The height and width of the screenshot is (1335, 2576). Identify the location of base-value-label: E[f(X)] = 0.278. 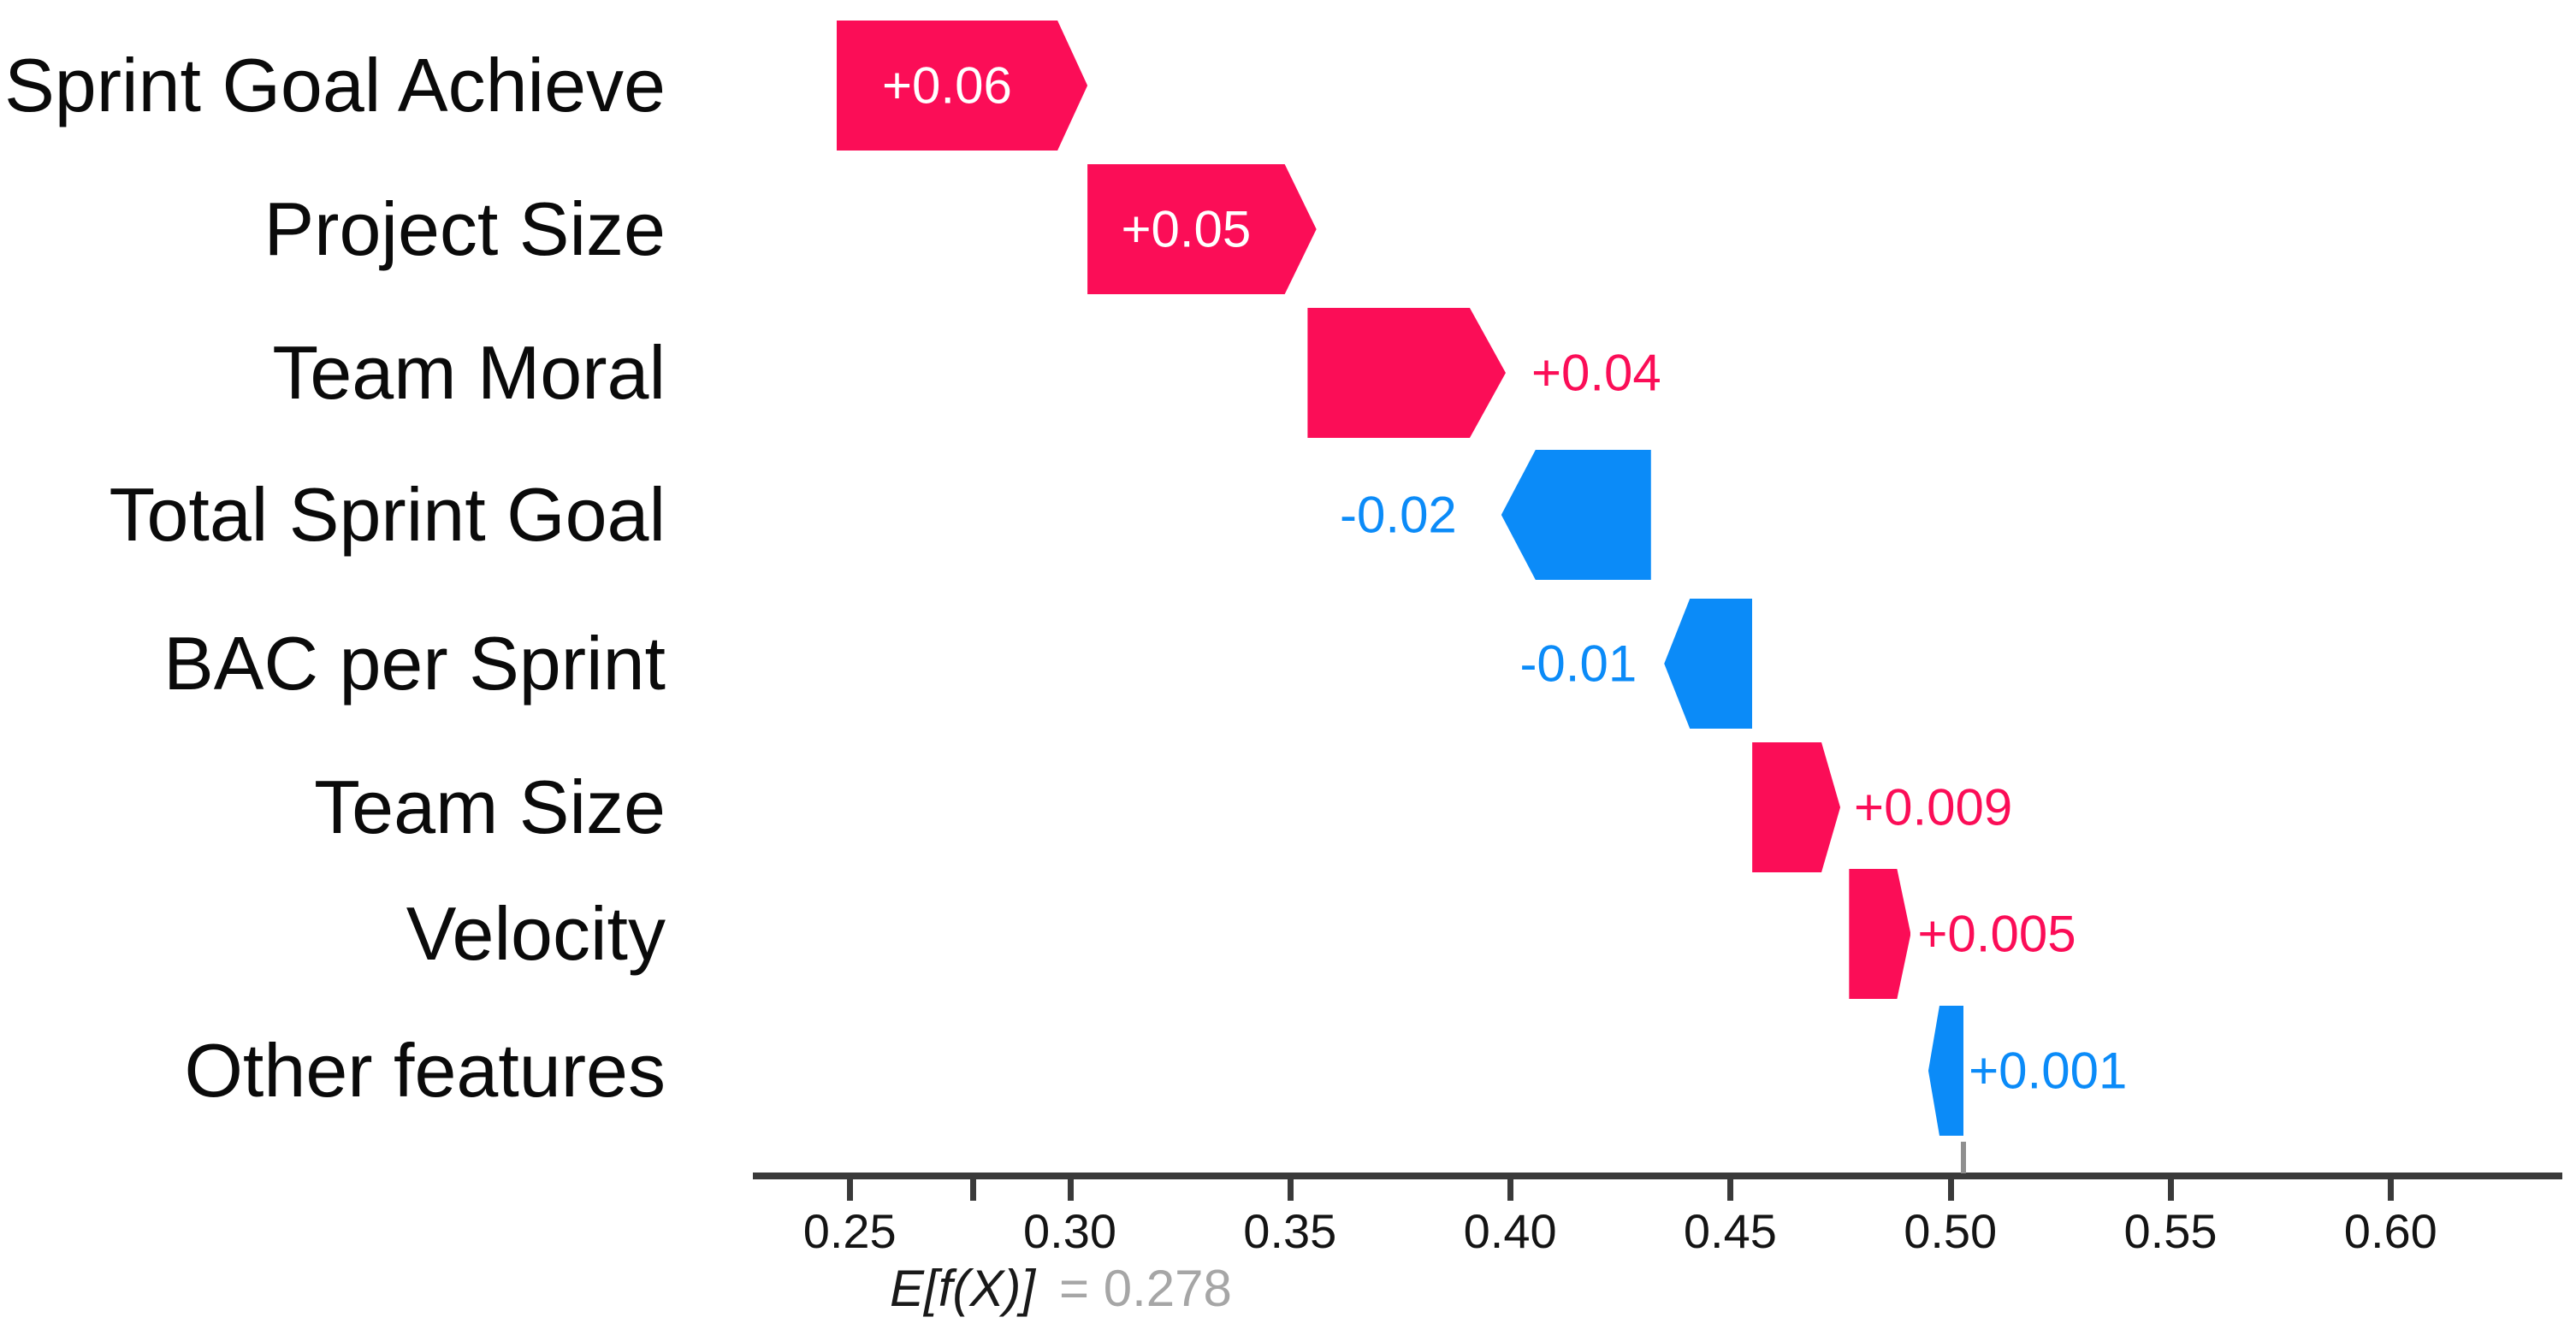
(1061, 1288).